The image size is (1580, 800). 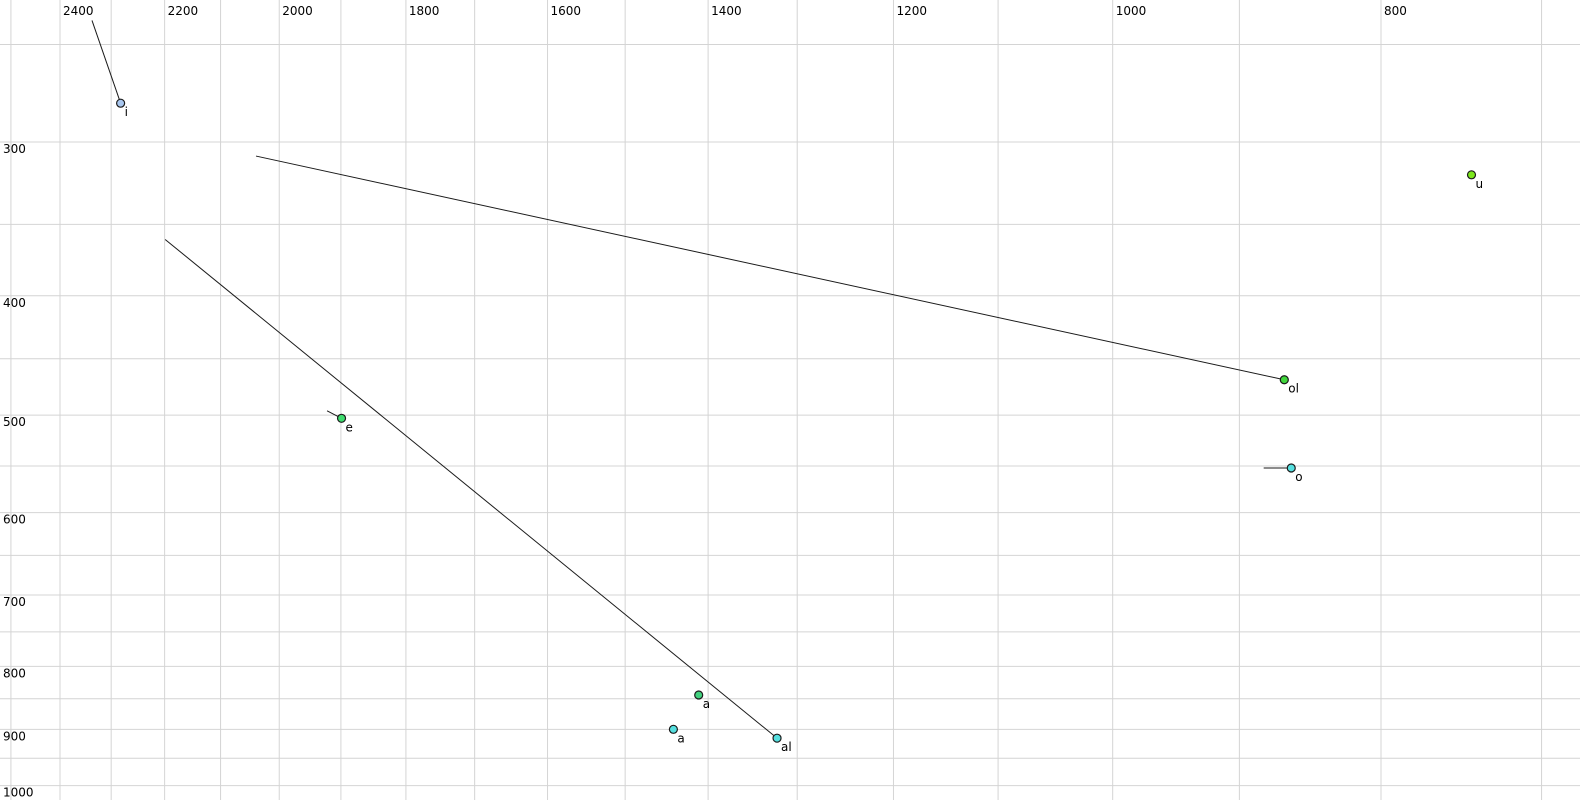 I want to click on y-axis-tick-label: 400, so click(x=14, y=303).